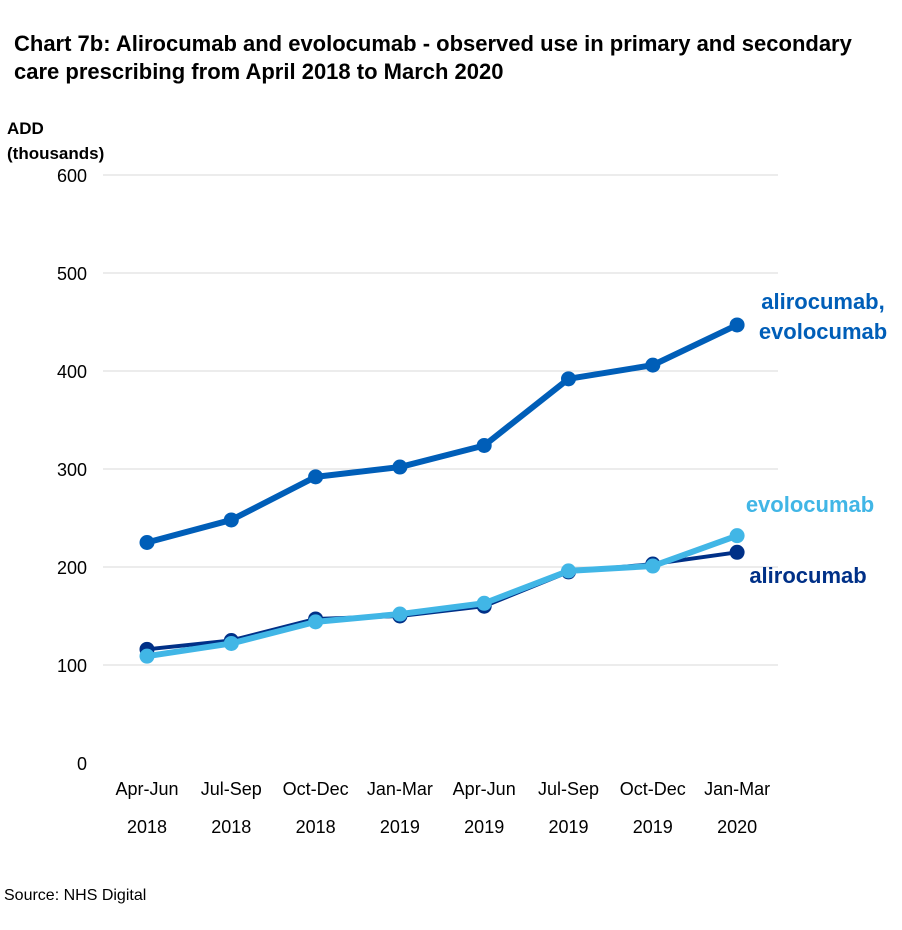 This screenshot has height=930, width=902. I want to click on y-axis-label-line-2: (thousands), so click(56, 153).